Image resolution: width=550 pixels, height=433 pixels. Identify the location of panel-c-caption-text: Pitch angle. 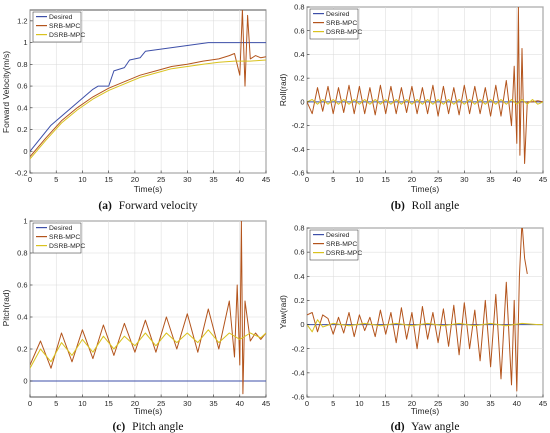
(157, 427).